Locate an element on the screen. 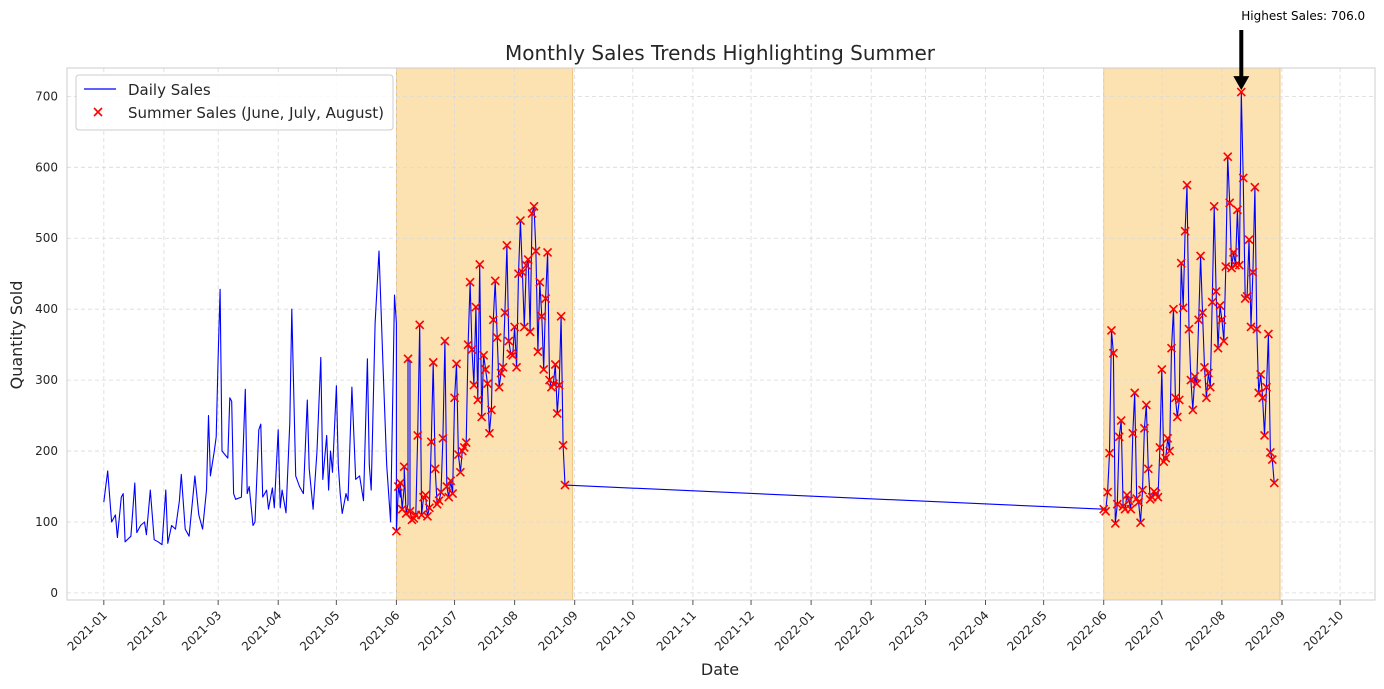 The width and height of the screenshot is (1384, 689). y-tick-label: 200 is located at coordinates (46, 451).